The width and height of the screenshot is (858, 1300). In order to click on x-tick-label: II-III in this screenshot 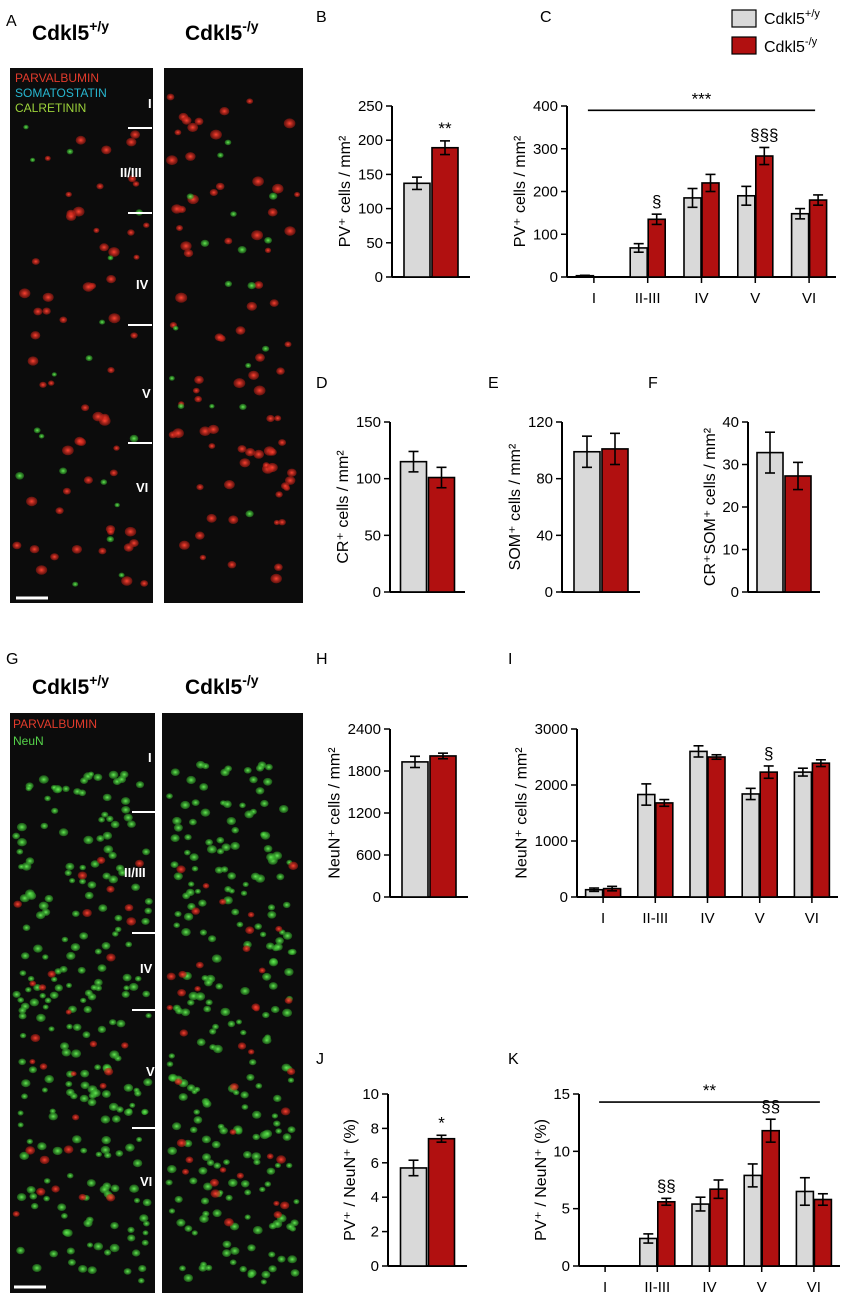, I will do `click(657, 1287)`.